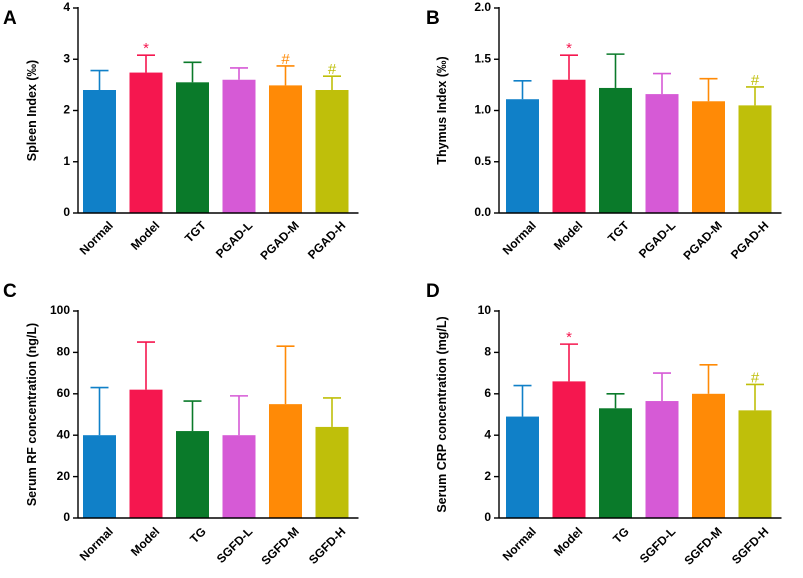 The width and height of the screenshot is (803, 578). What do you see at coordinates (487, 352) in the screenshot?
I see `y-tick-label: 8` at bounding box center [487, 352].